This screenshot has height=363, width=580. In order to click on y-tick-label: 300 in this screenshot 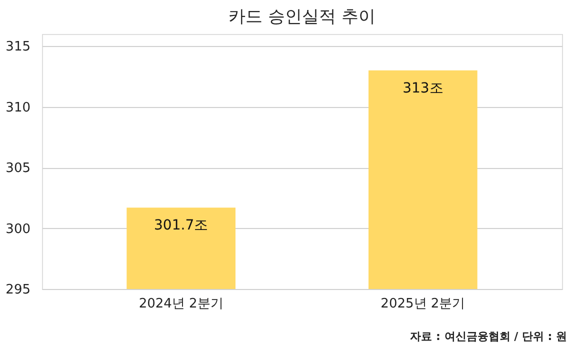, I will do `click(18, 229)`.